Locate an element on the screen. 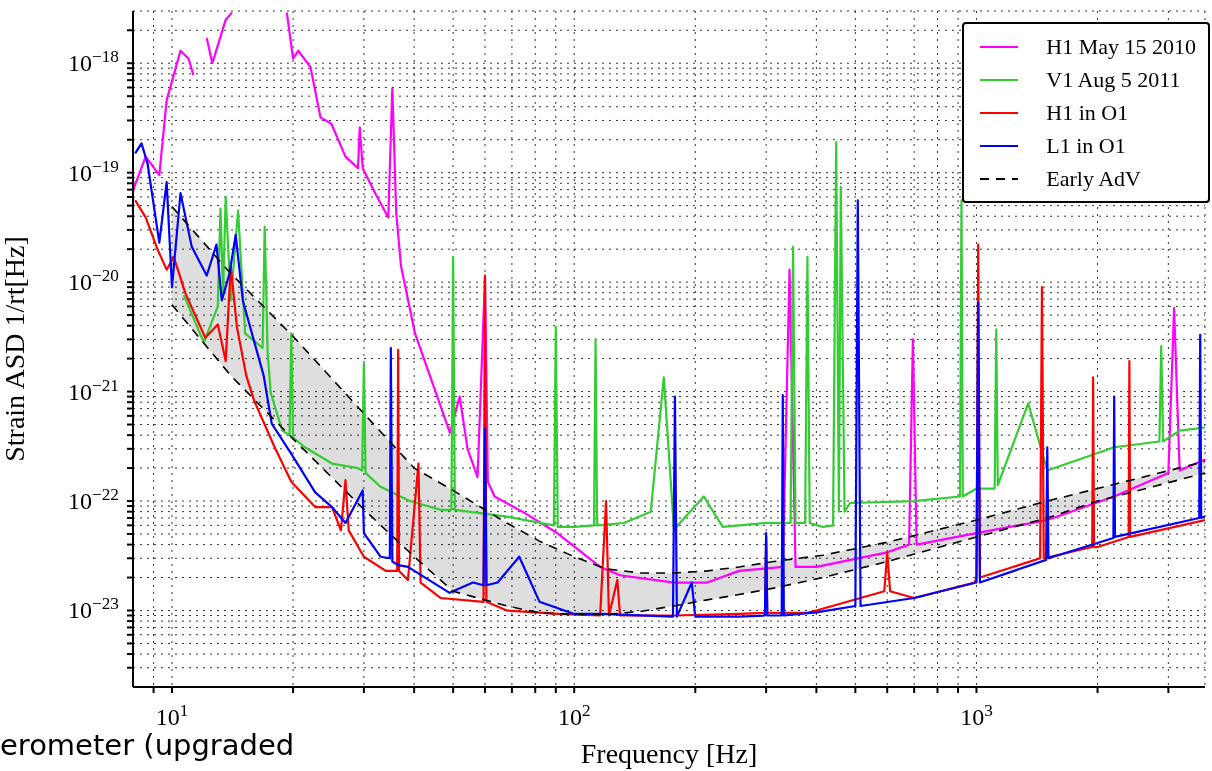  y-tick-label: 10$^{−19}$ is located at coordinates (93, 171).